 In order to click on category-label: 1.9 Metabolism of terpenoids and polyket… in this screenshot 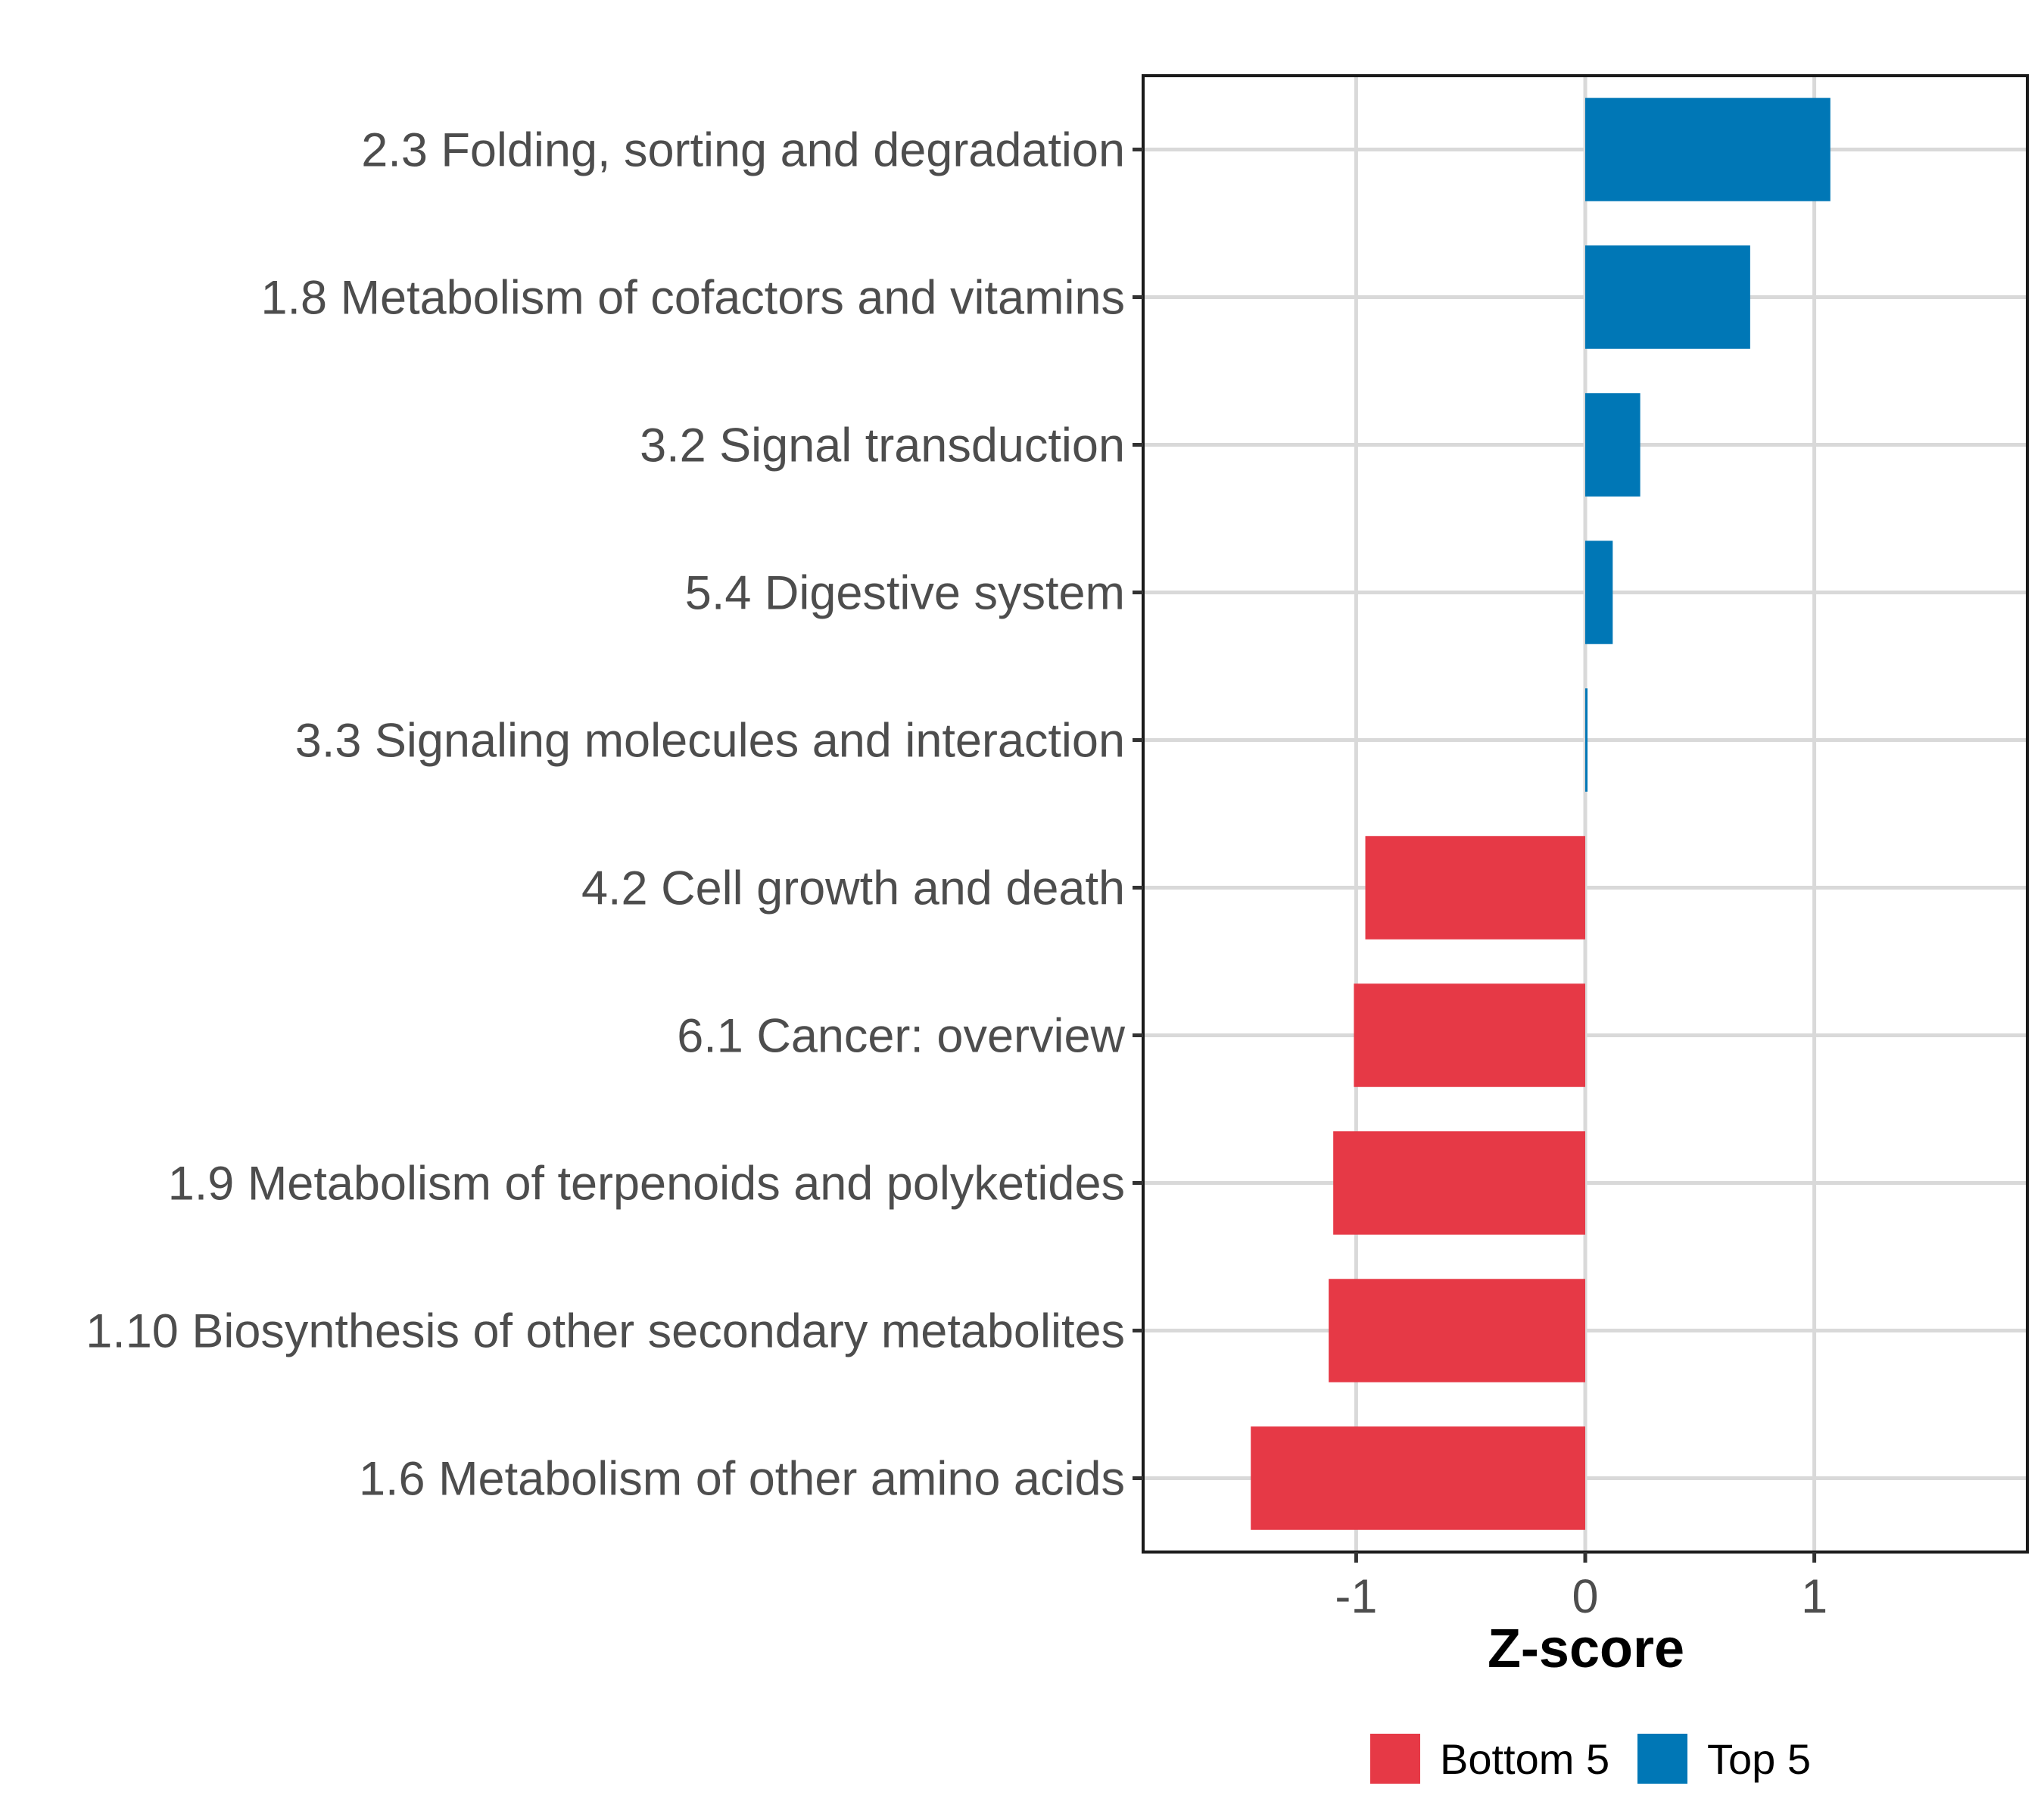, I will do `click(646, 1184)`.